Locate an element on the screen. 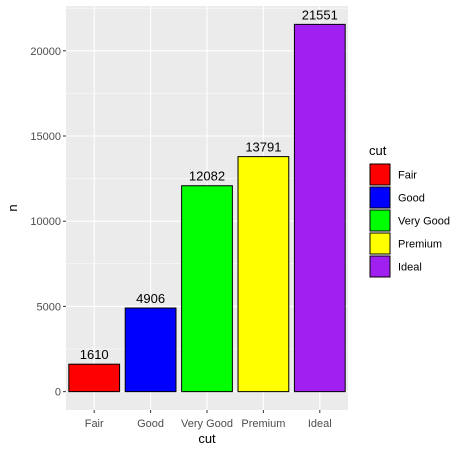  x-tick-label: Ideal is located at coordinates (320, 424).